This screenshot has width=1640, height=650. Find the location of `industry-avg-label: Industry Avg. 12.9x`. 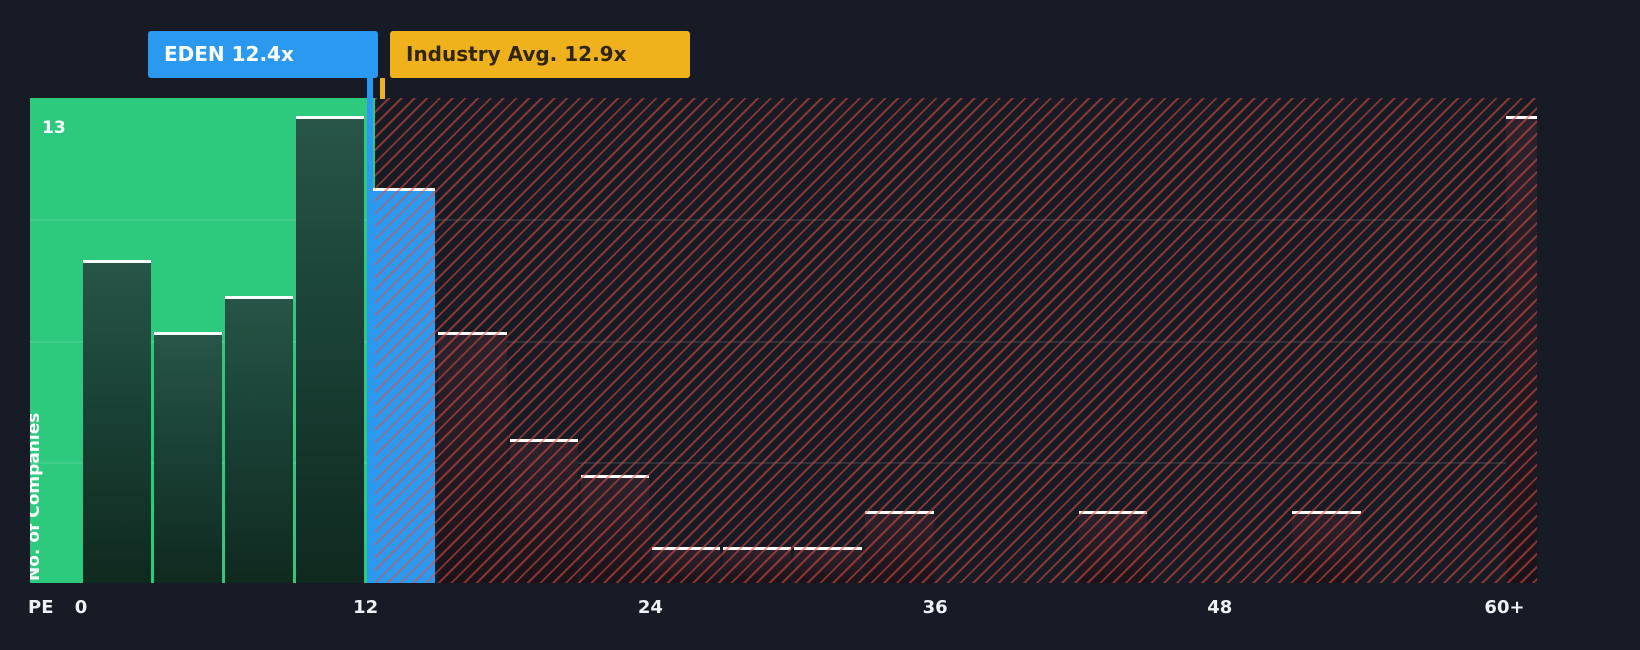

industry-avg-label: Industry Avg. 12.9x is located at coordinates (516, 54).